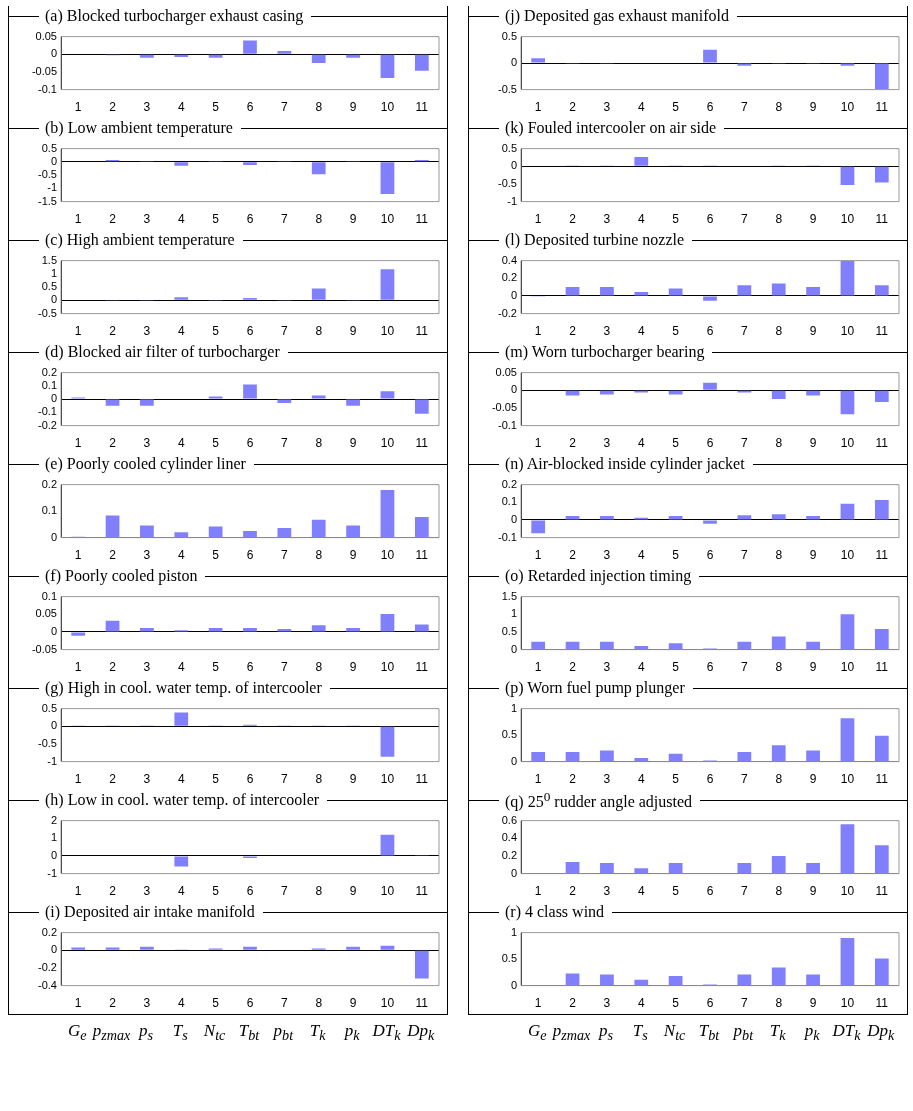  What do you see at coordinates (77, 1033) in the screenshot?
I see `text: G$_{e}$` at bounding box center [77, 1033].